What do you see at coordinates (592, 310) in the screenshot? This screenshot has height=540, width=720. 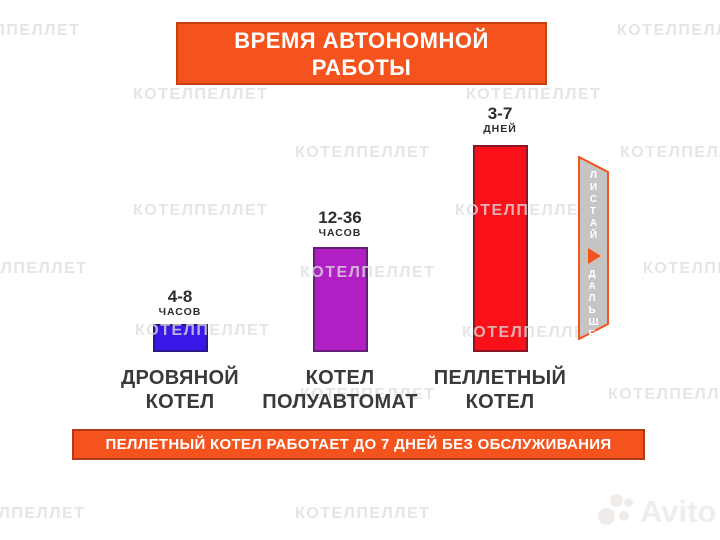 I see `ribbon-letter: Ь` at bounding box center [592, 310].